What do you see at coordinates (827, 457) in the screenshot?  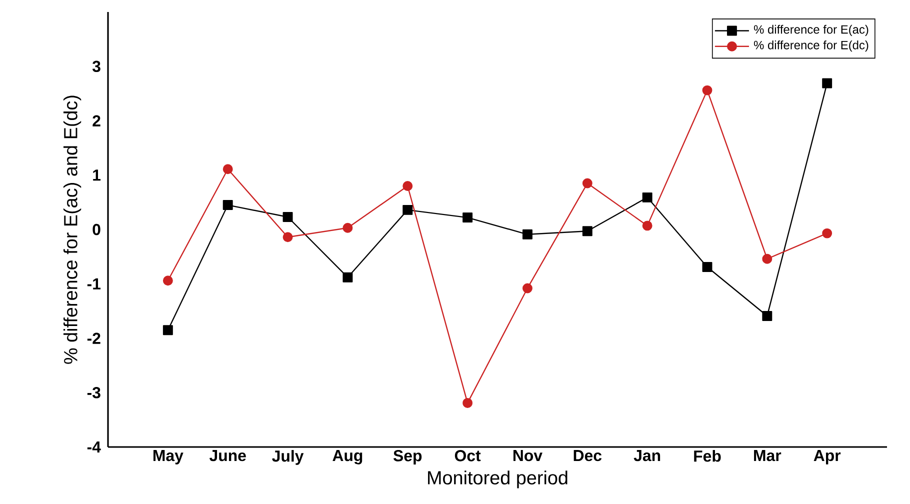 I see `x-tick-label: Apr` at bounding box center [827, 457].